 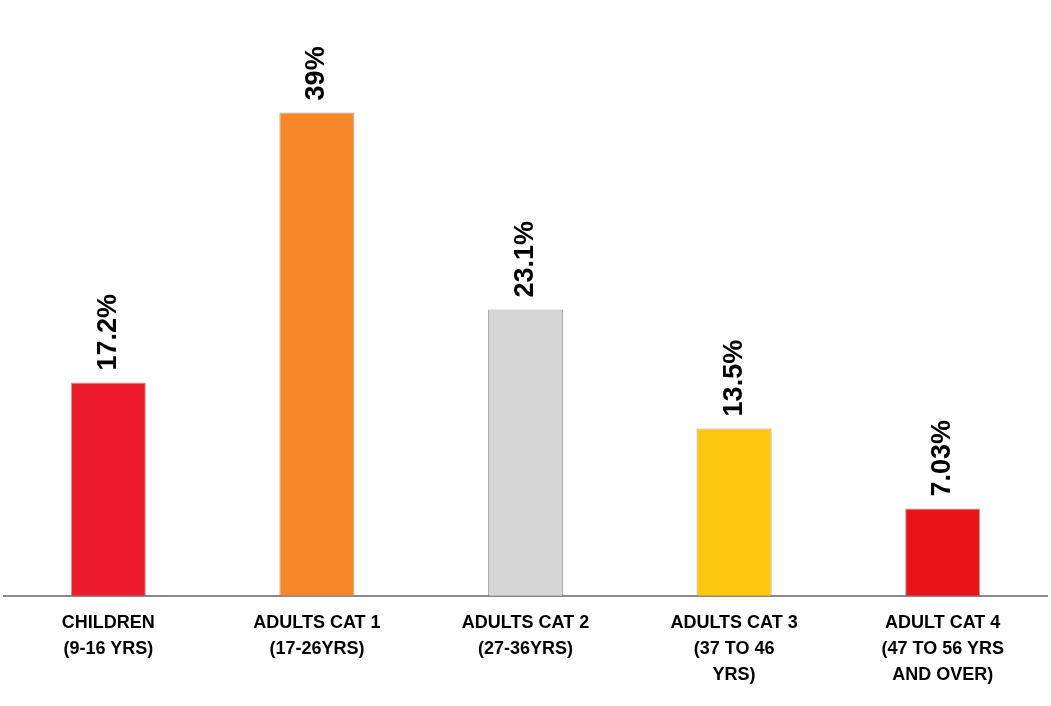 What do you see at coordinates (108, 634) in the screenshot?
I see `x-tick-label: CHILDREN (9-16 YRS)` at bounding box center [108, 634].